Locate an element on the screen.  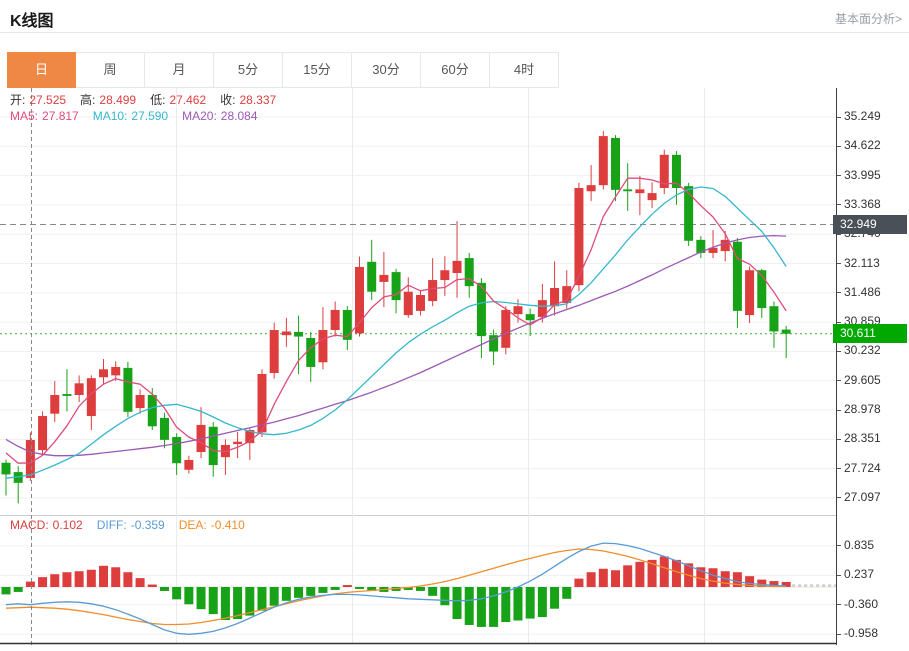
ohlcRow-open-value: 27.525 is located at coordinates (48, 100).